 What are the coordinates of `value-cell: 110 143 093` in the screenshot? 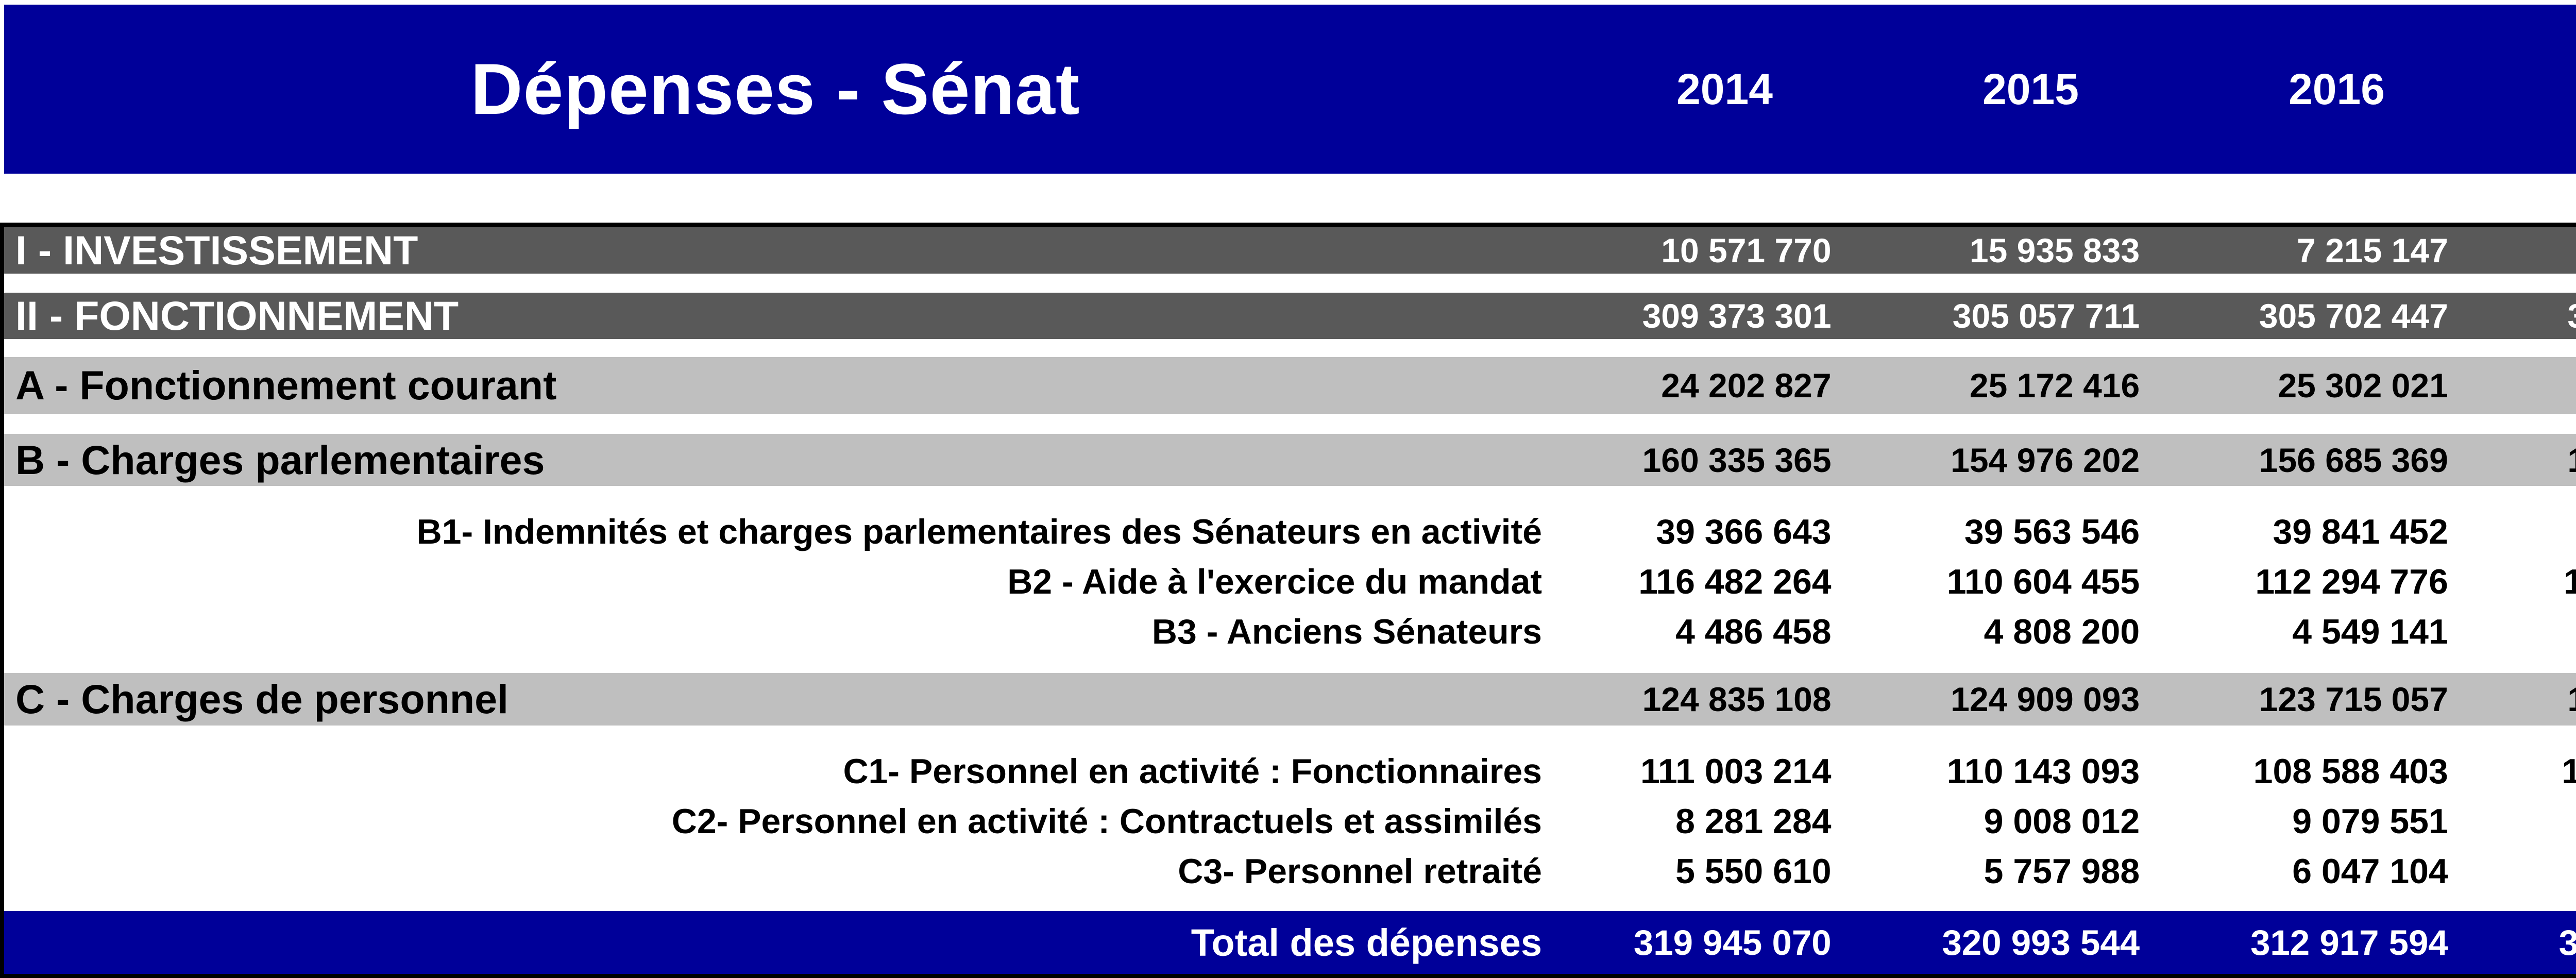 It's located at (2043, 771).